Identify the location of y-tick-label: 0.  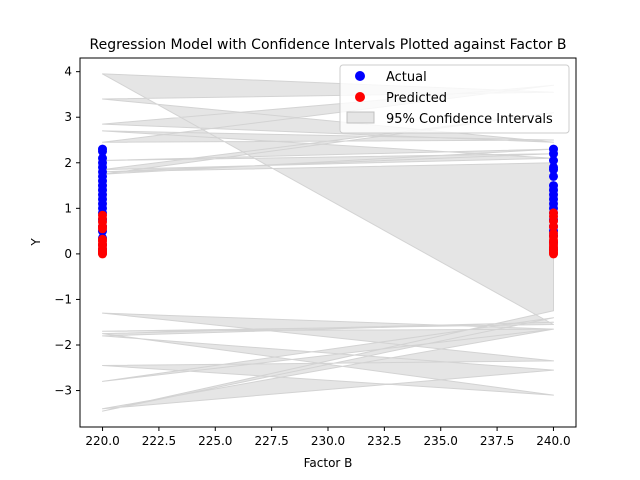
(68, 254).